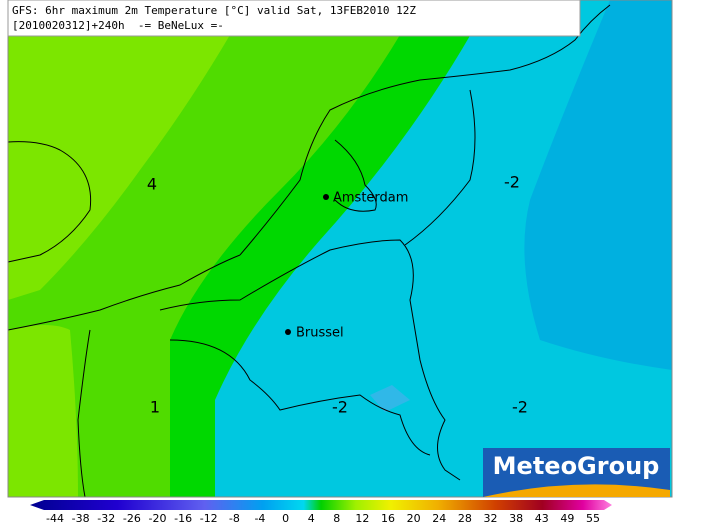  What do you see at coordinates (209, 518) in the screenshot?
I see `colorbar-label: -12` at bounding box center [209, 518].